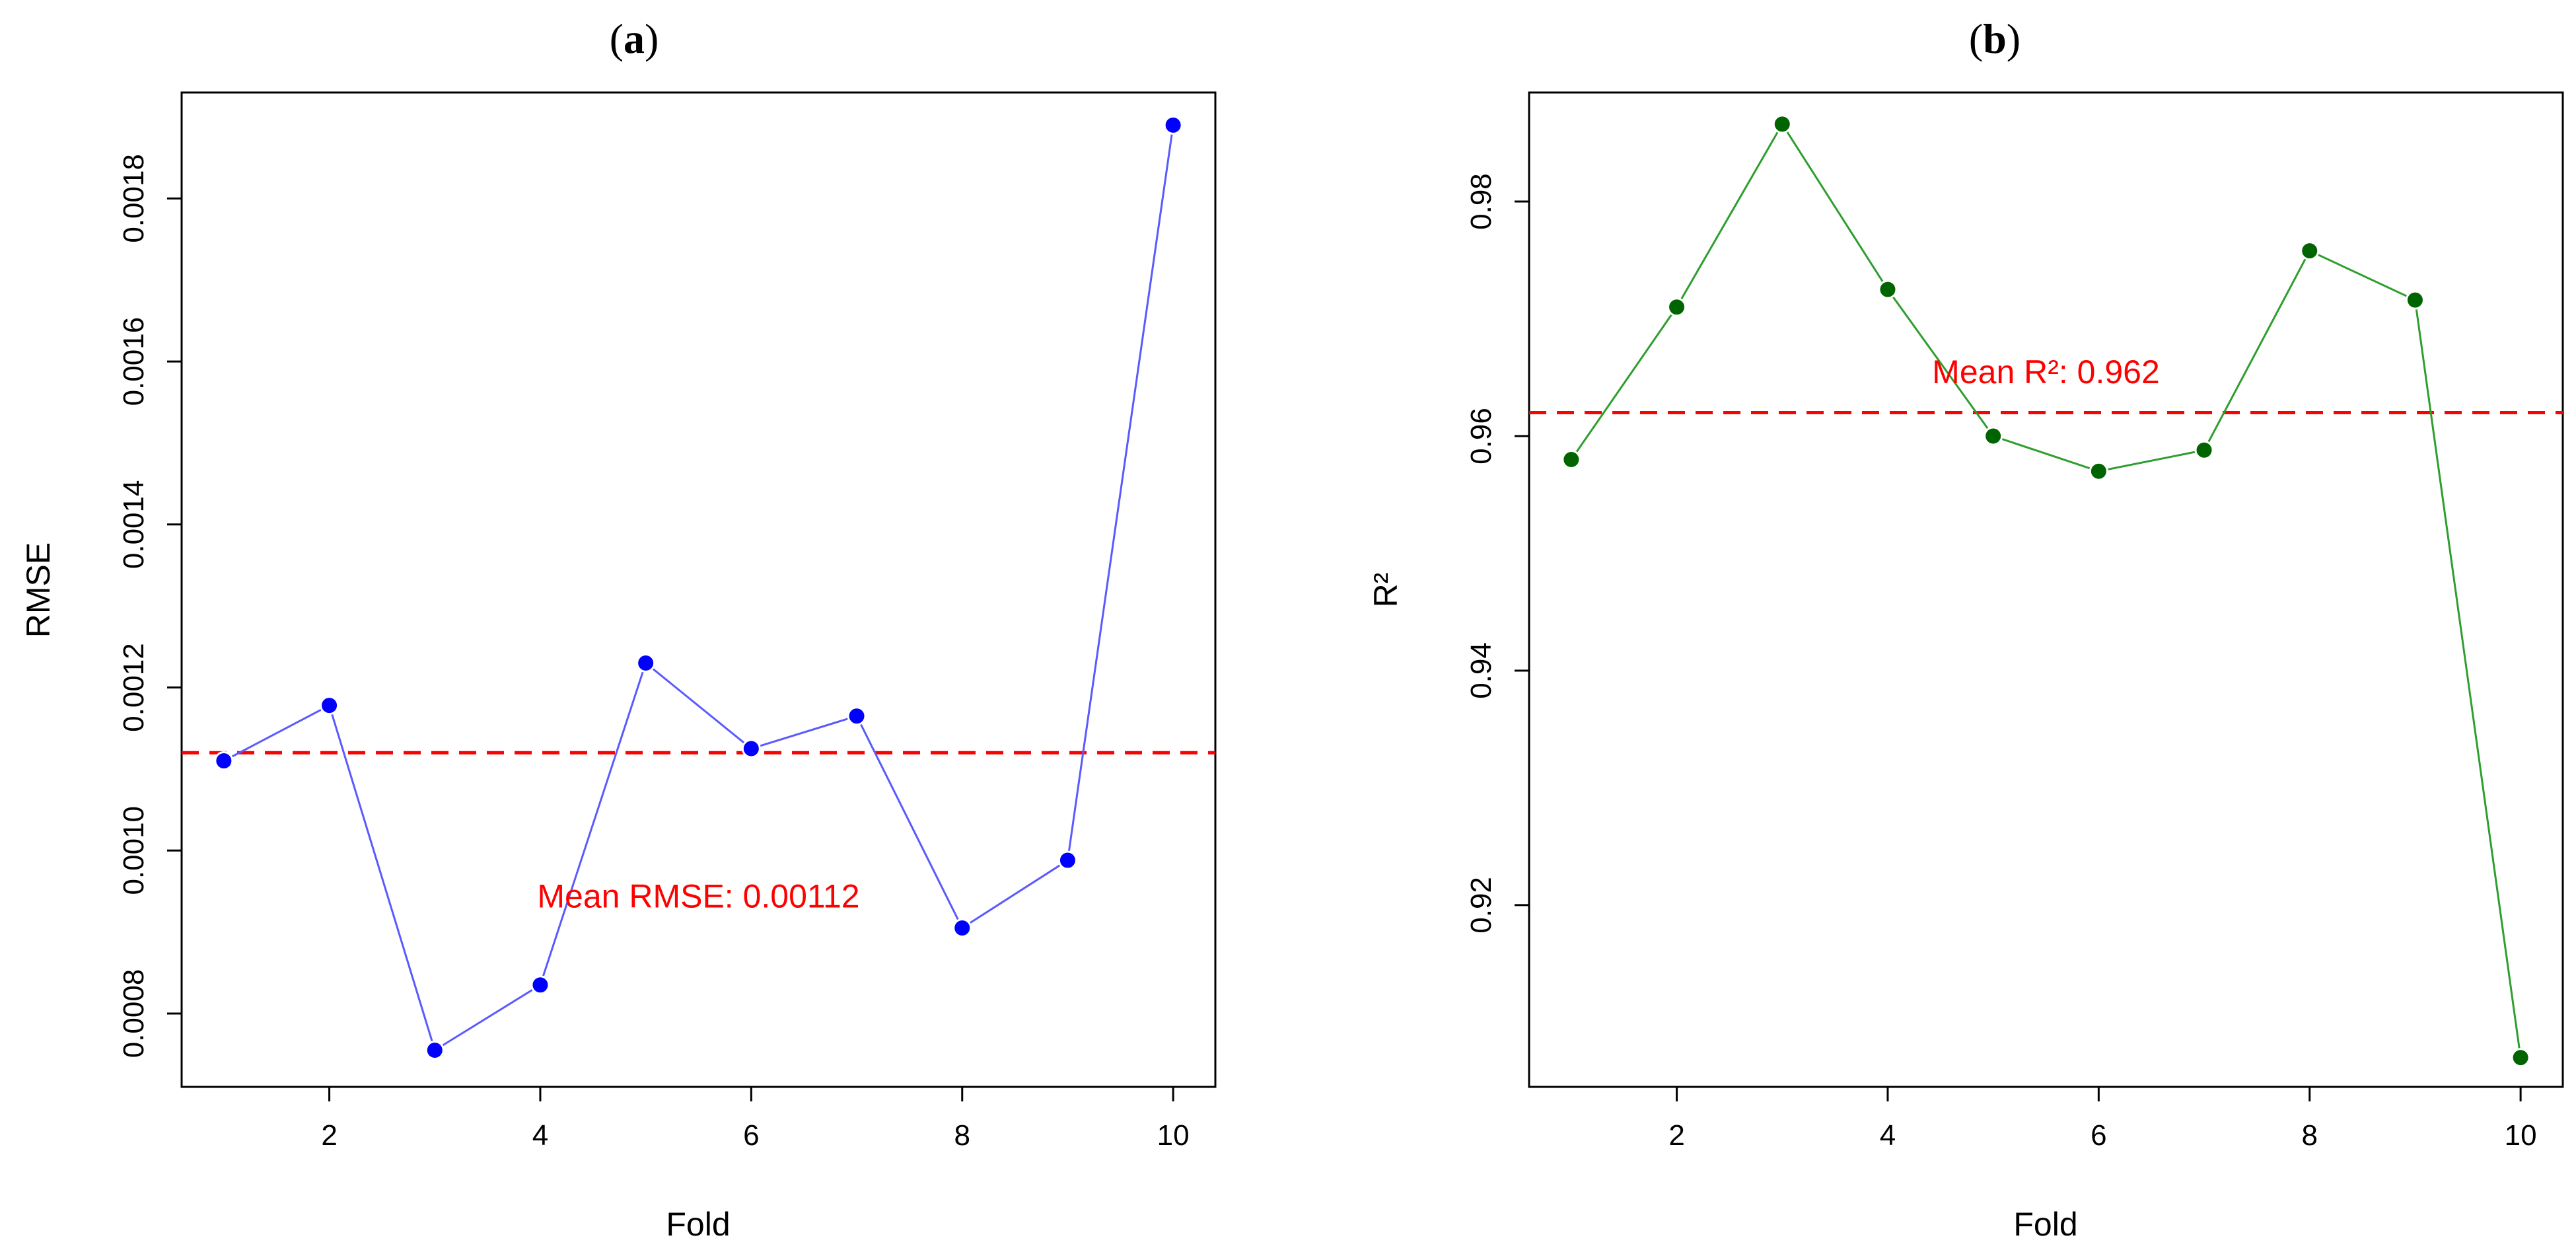 This screenshot has height=1258, width=2576. What do you see at coordinates (962, 1135) in the screenshot?
I see `panel-a-x-tick-label-8: 8` at bounding box center [962, 1135].